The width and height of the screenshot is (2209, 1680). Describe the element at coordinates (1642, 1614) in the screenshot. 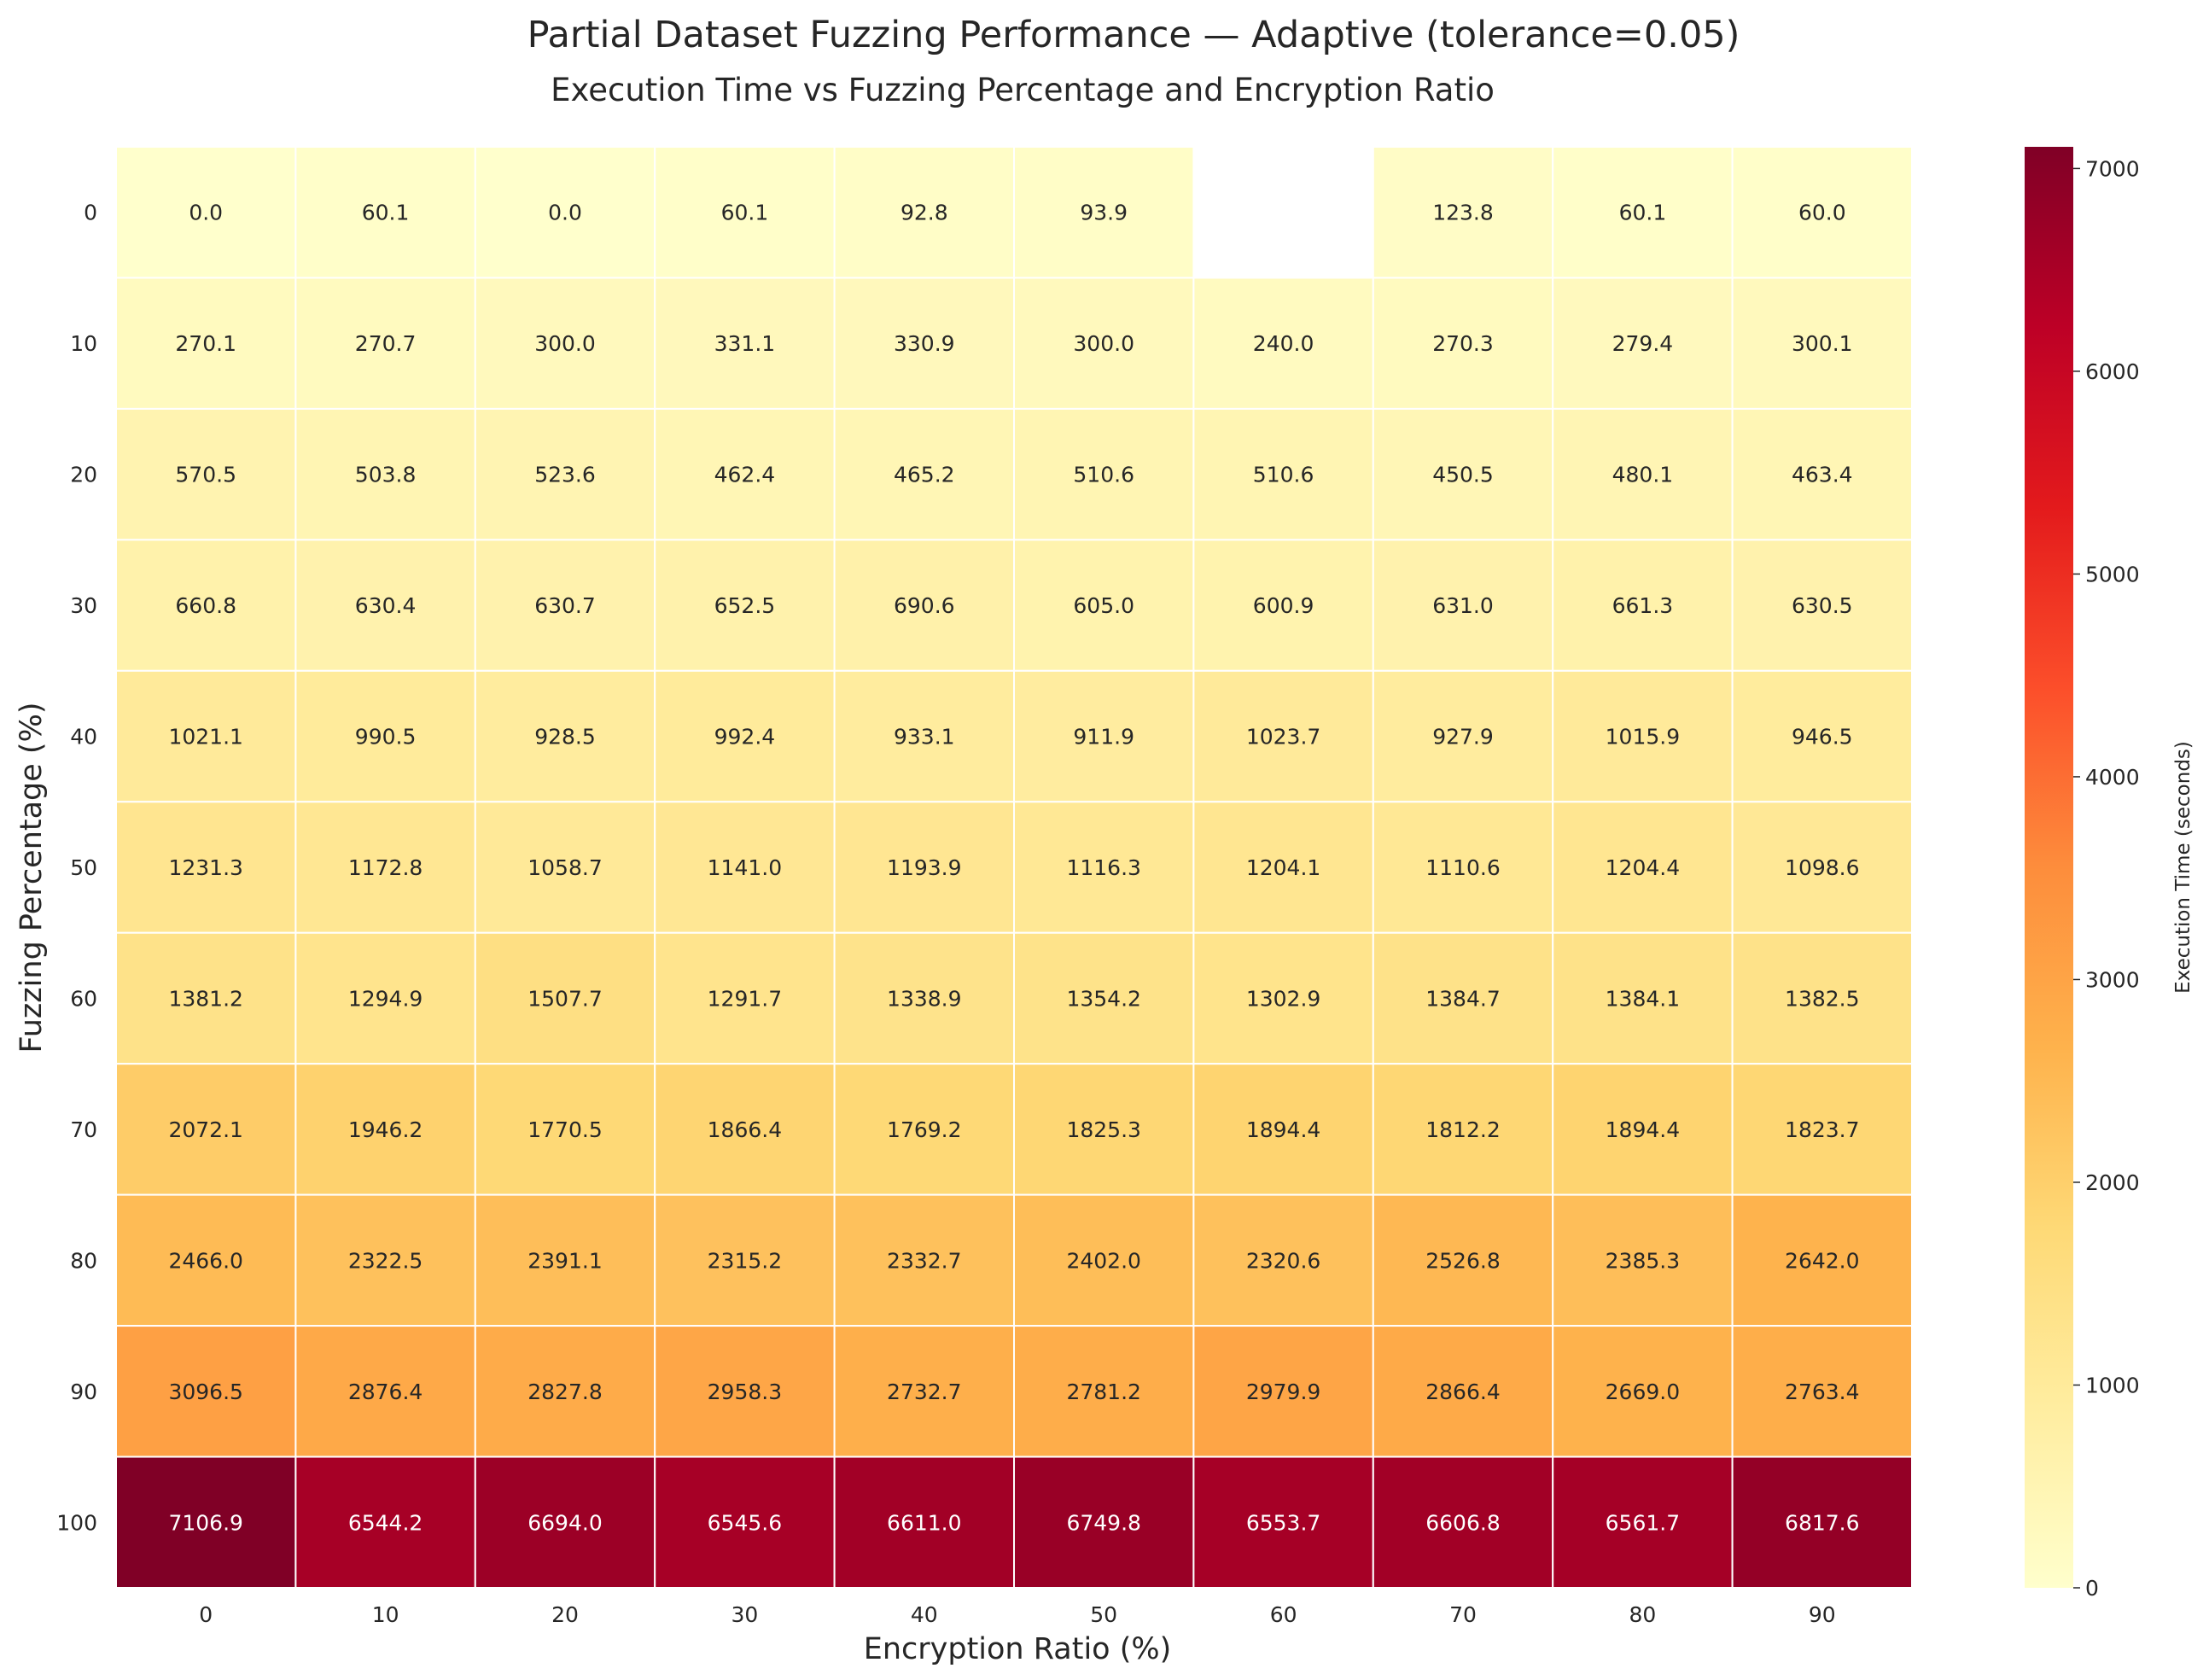

I see `x-tick-label: 80` at that location.